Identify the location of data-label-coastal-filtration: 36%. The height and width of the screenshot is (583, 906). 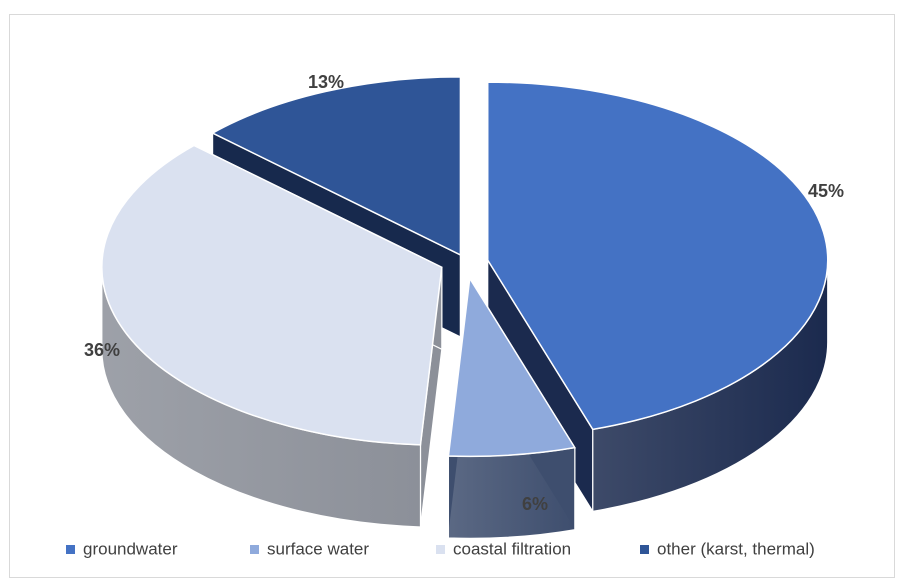
(102, 350).